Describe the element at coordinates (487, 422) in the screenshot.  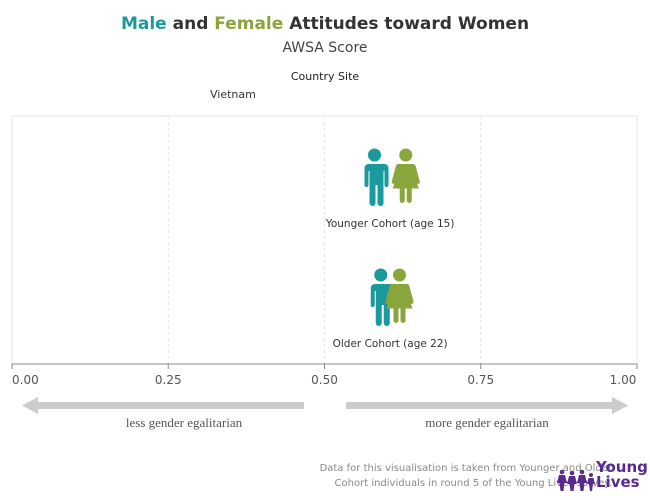
I see `right-arrow-label: more gender egalitarian` at that location.